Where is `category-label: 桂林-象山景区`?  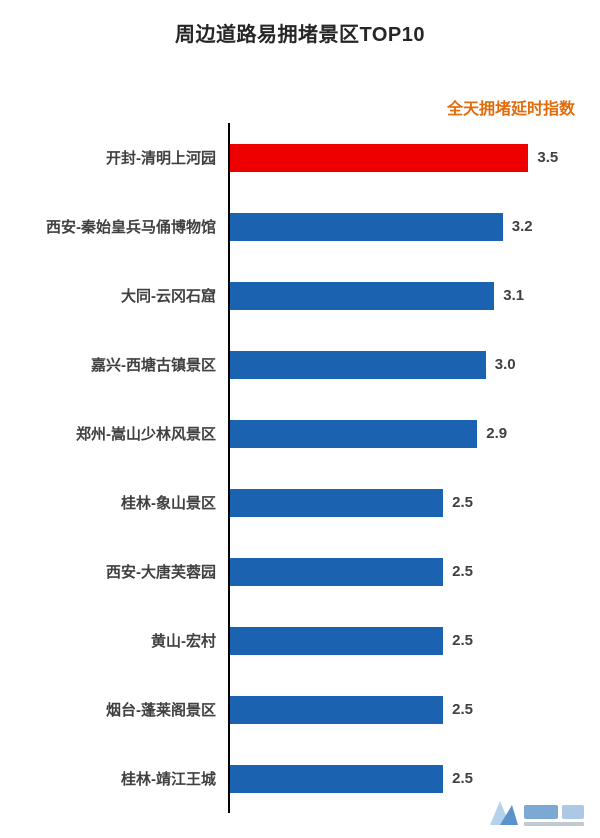
category-label: 桂林-象山景区 is located at coordinates (168, 503).